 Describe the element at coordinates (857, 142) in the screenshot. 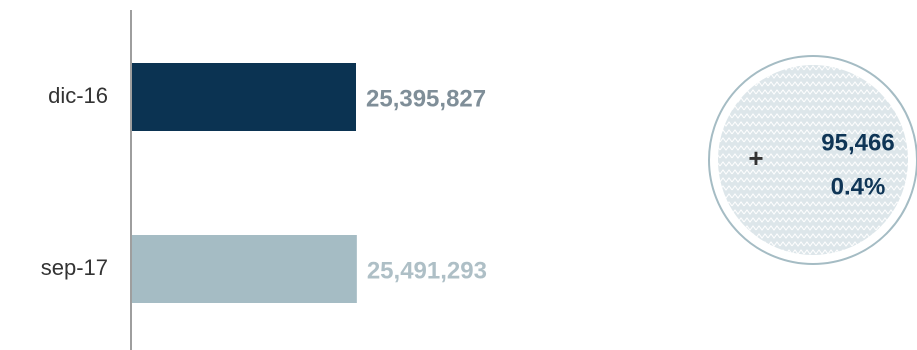

I see `delta-value: 95,466` at that location.